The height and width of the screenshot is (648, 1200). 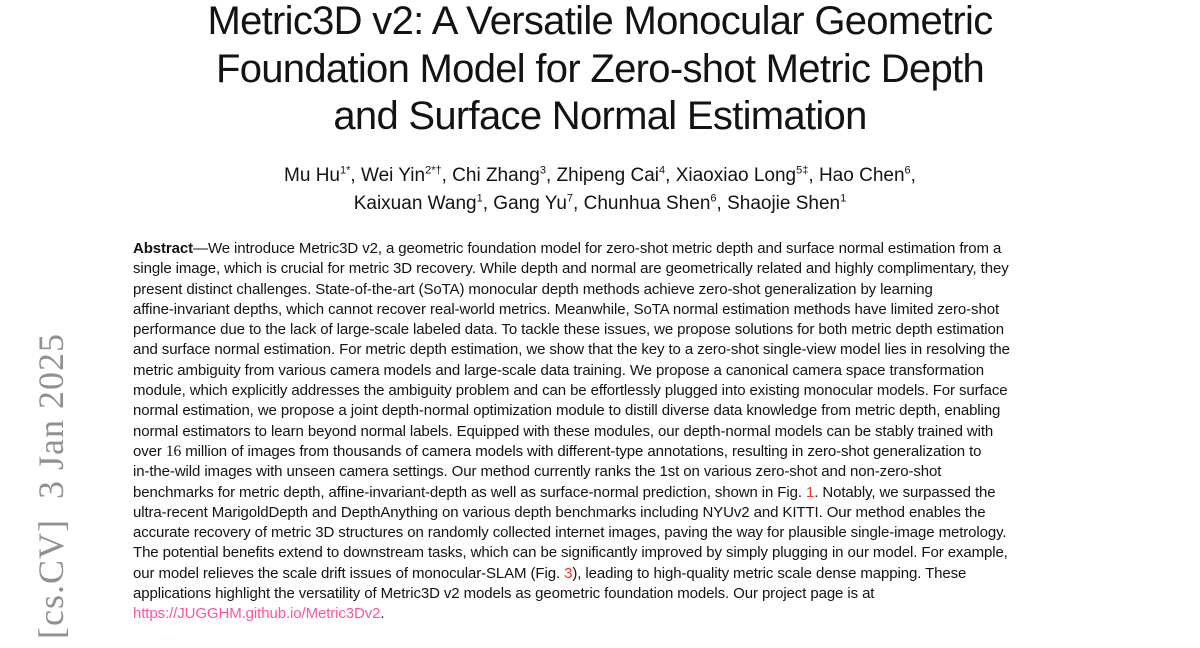 What do you see at coordinates (257, 614) in the screenshot?
I see `project-link: https://JUGGHM.github.io/Metric3Dv2` at bounding box center [257, 614].